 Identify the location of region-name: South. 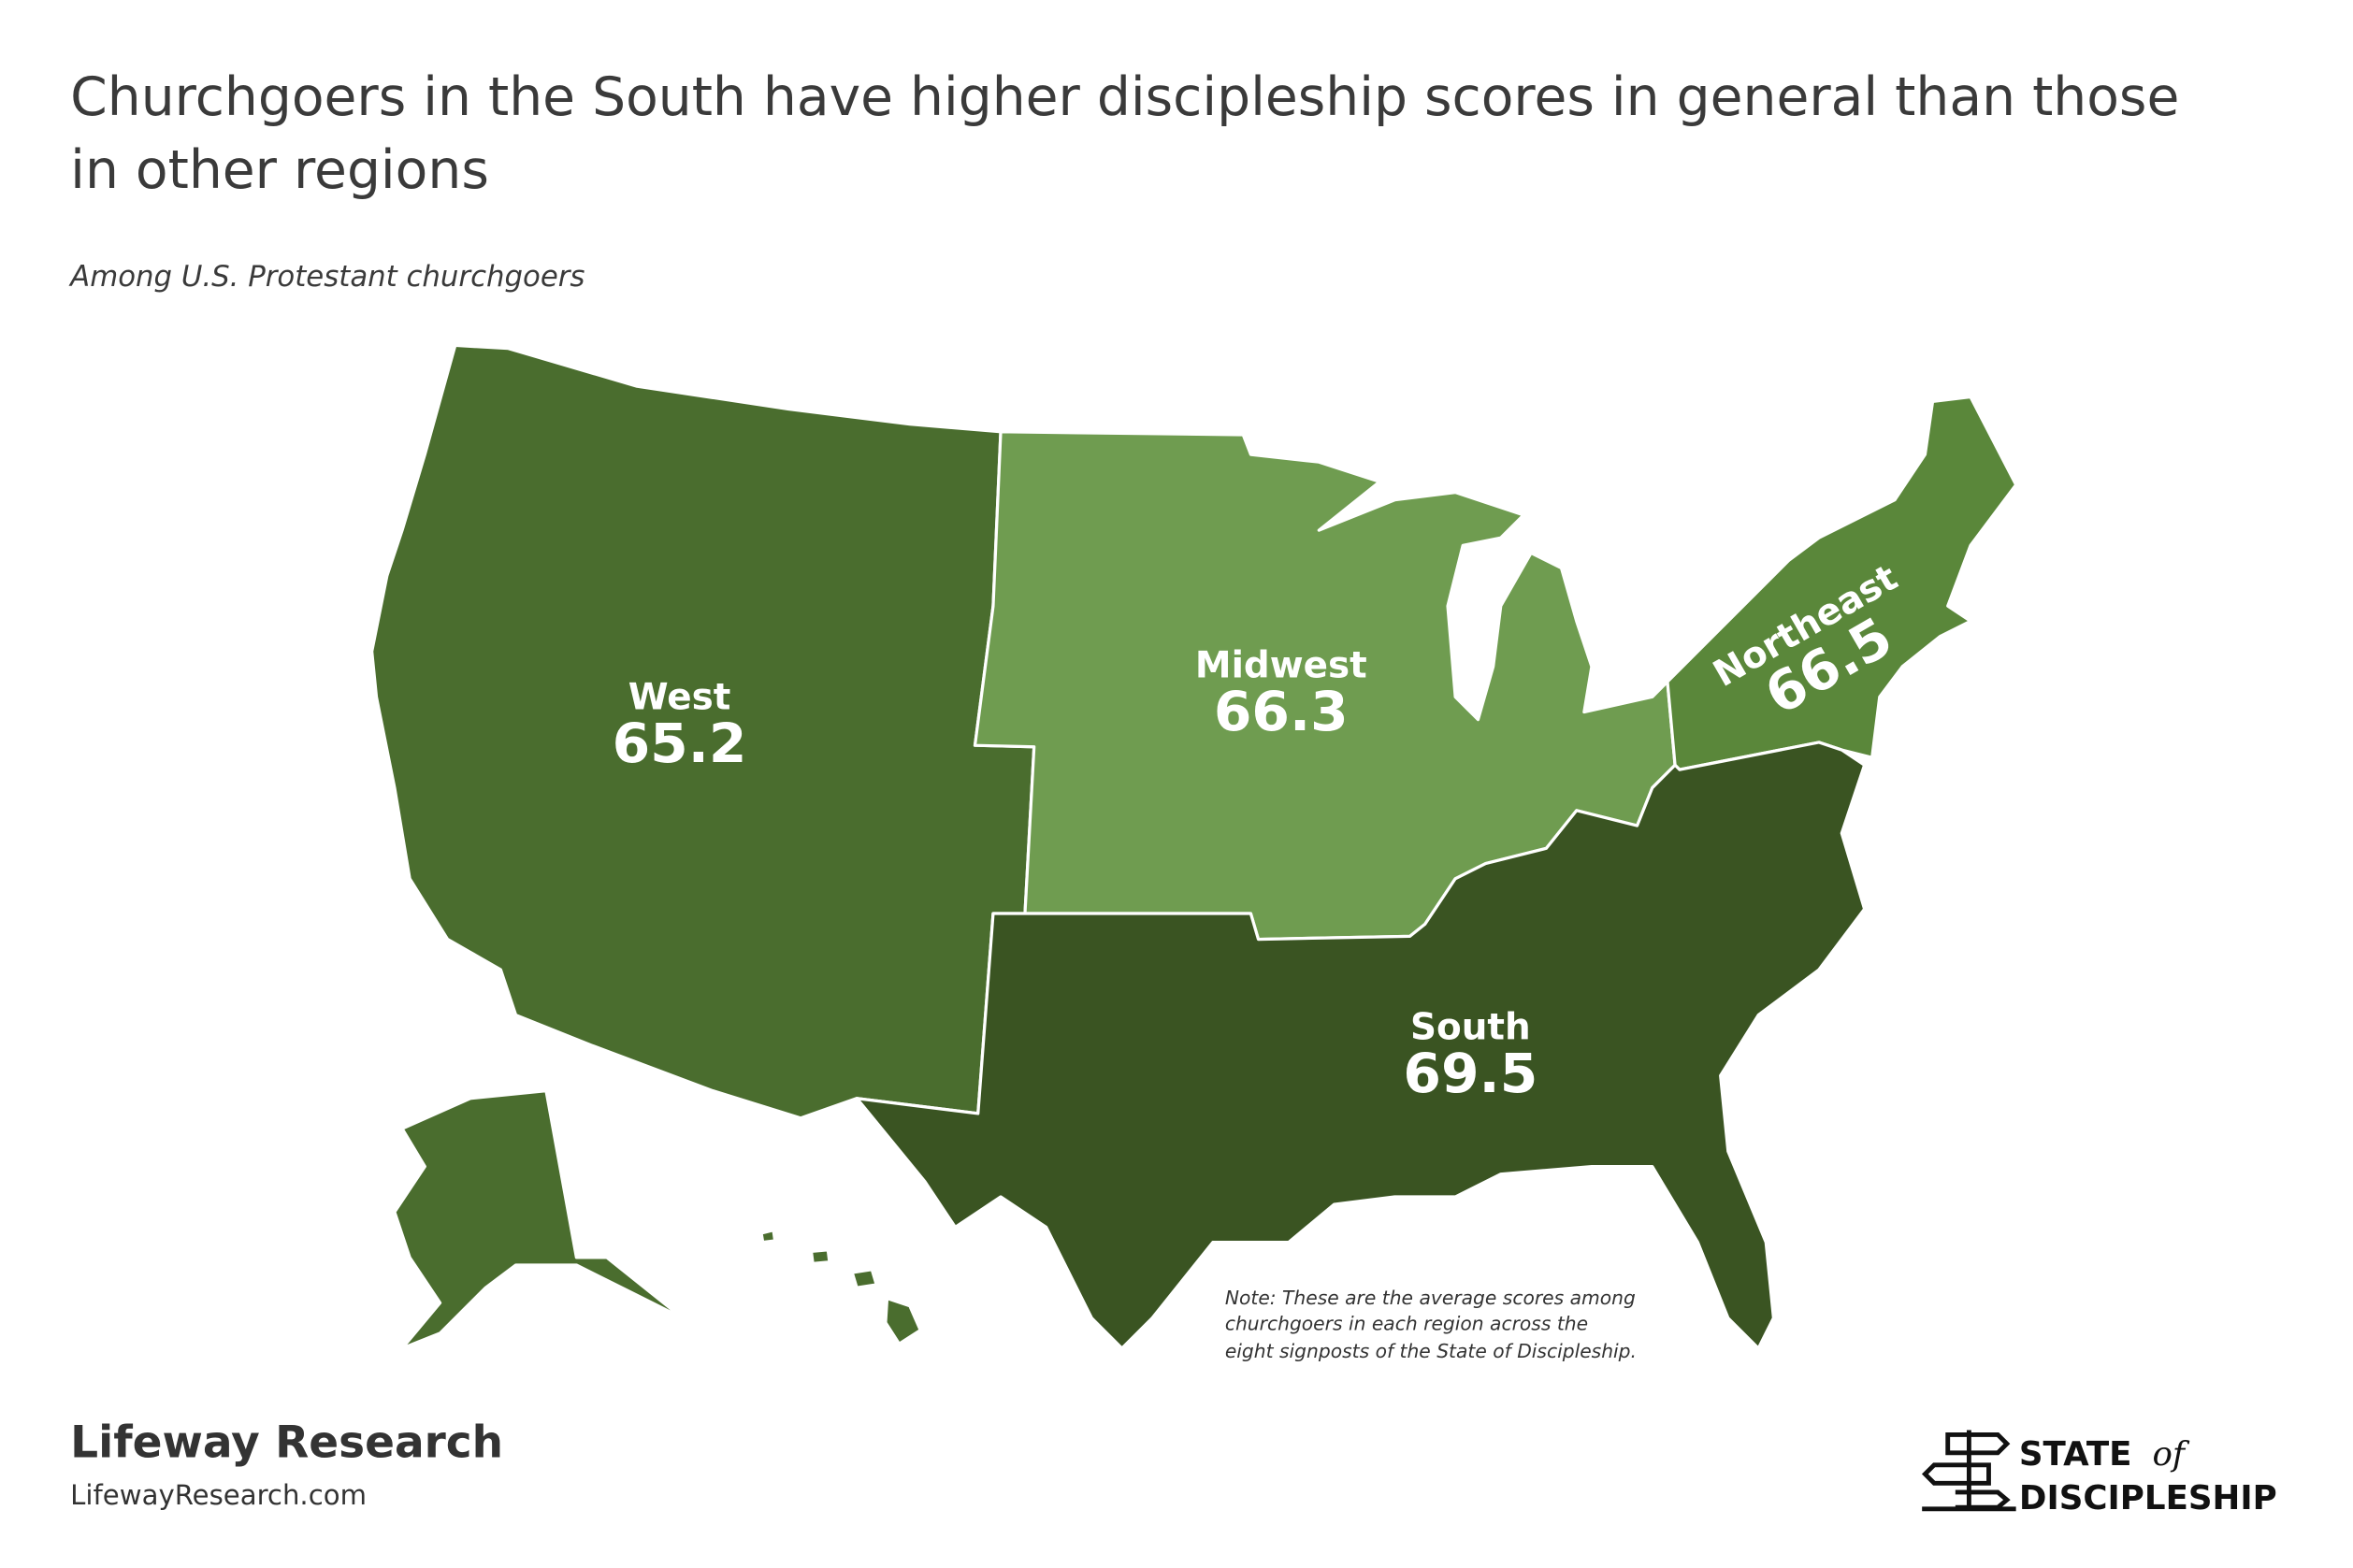
(1470, 1028).